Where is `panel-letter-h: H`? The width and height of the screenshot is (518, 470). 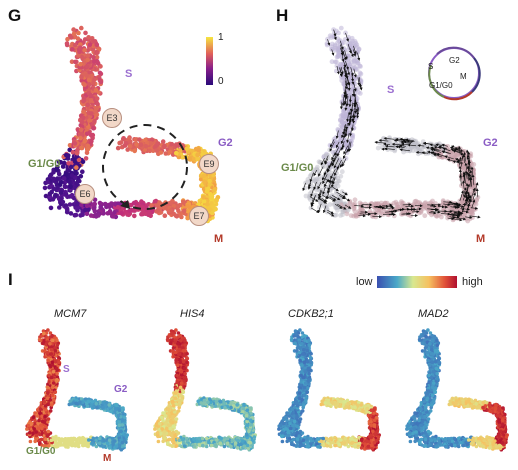
panel-letter-h: H is located at coordinates (282, 15).